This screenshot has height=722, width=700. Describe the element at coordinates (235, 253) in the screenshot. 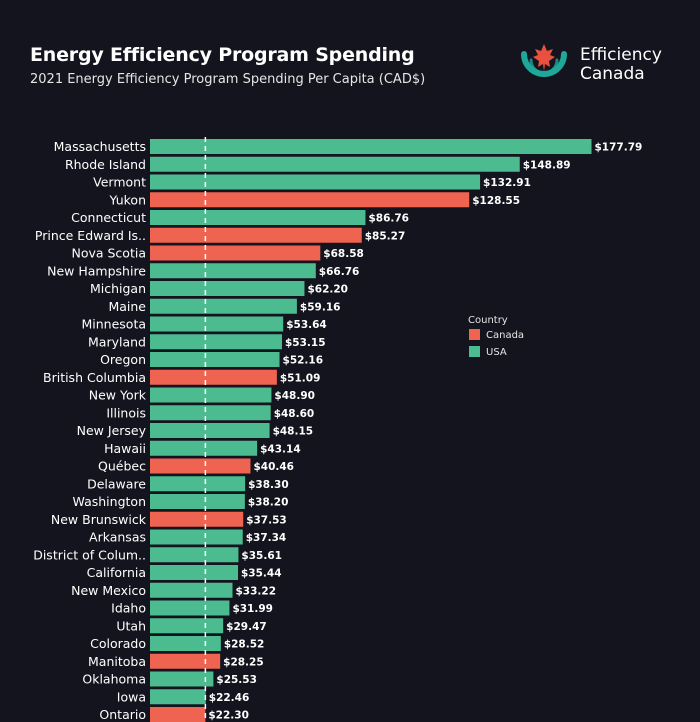

I see `bar-nova-scotia` at that location.